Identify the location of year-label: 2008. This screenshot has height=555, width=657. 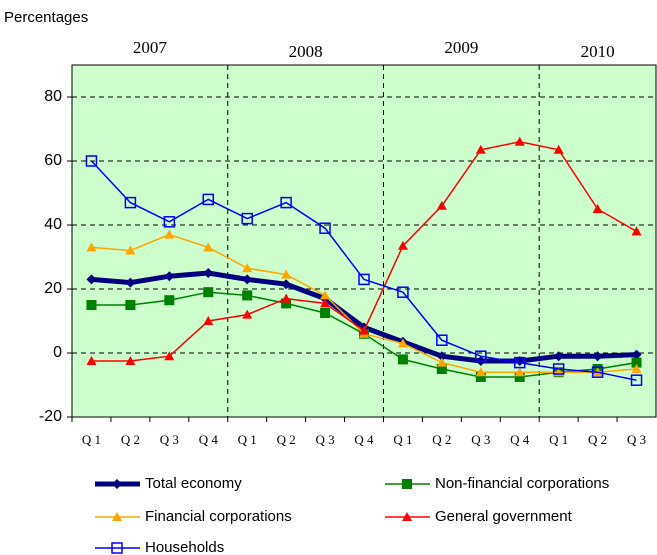
(306, 51).